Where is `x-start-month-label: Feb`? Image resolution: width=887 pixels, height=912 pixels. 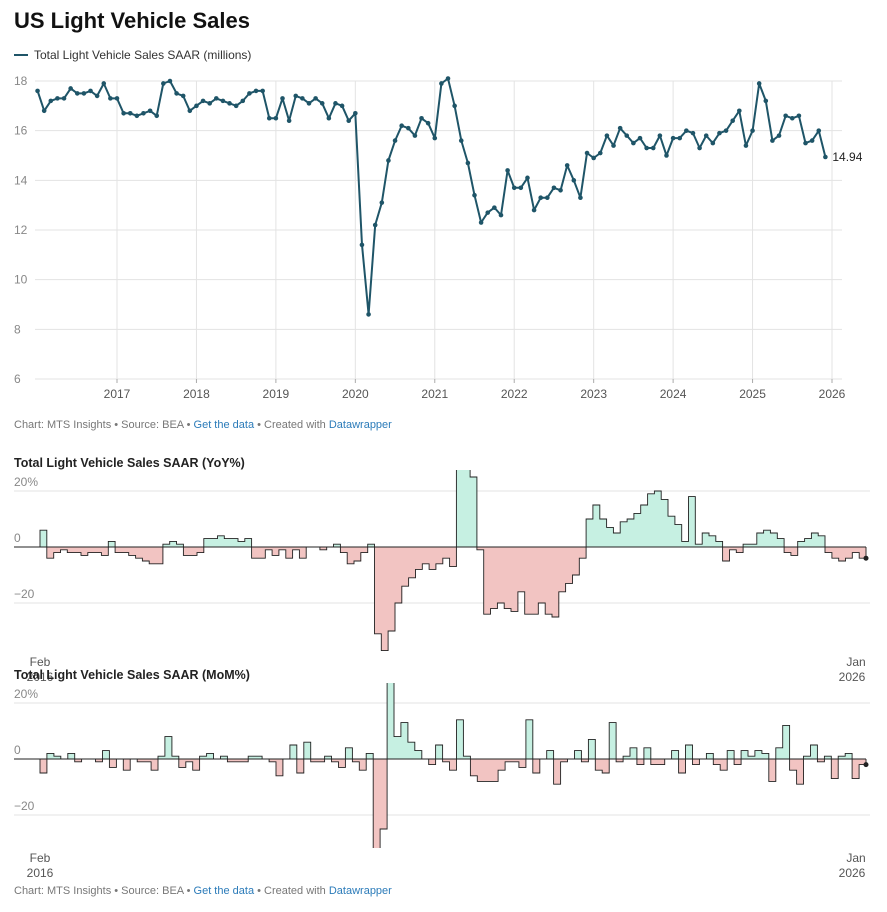 x-start-month-label: Feb is located at coordinates (40, 858).